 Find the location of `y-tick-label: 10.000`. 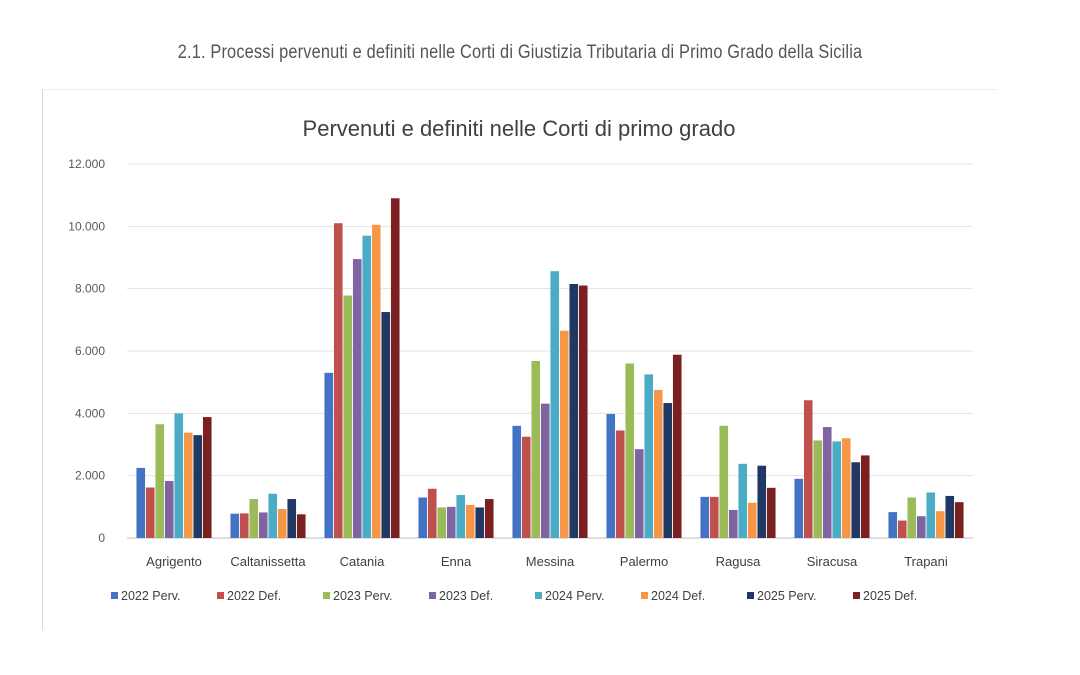

y-tick-label: 10.000 is located at coordinates (86, 226).